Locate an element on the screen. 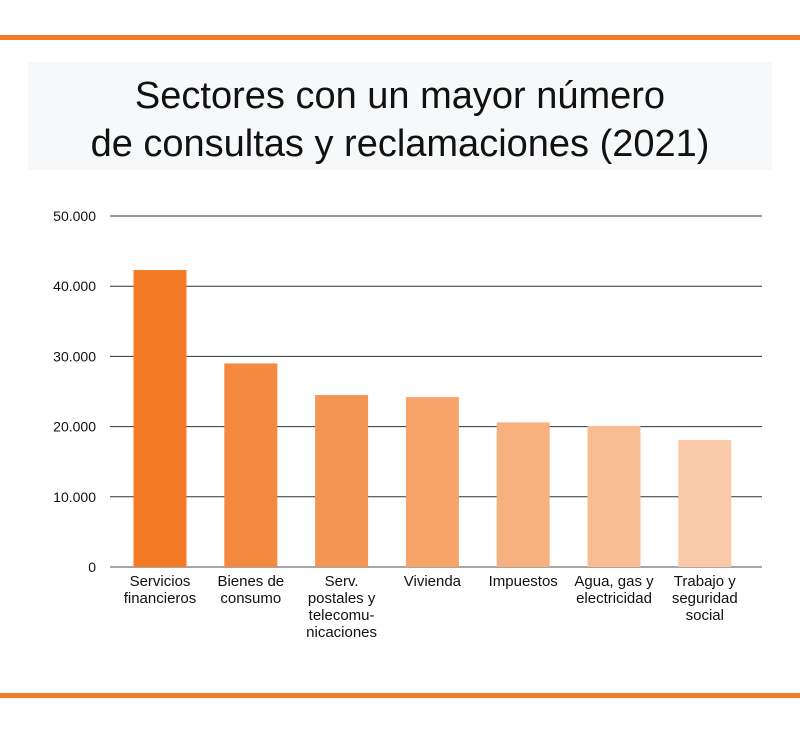  y-tick-label: 30.000 is located at coordinates (74, 356).